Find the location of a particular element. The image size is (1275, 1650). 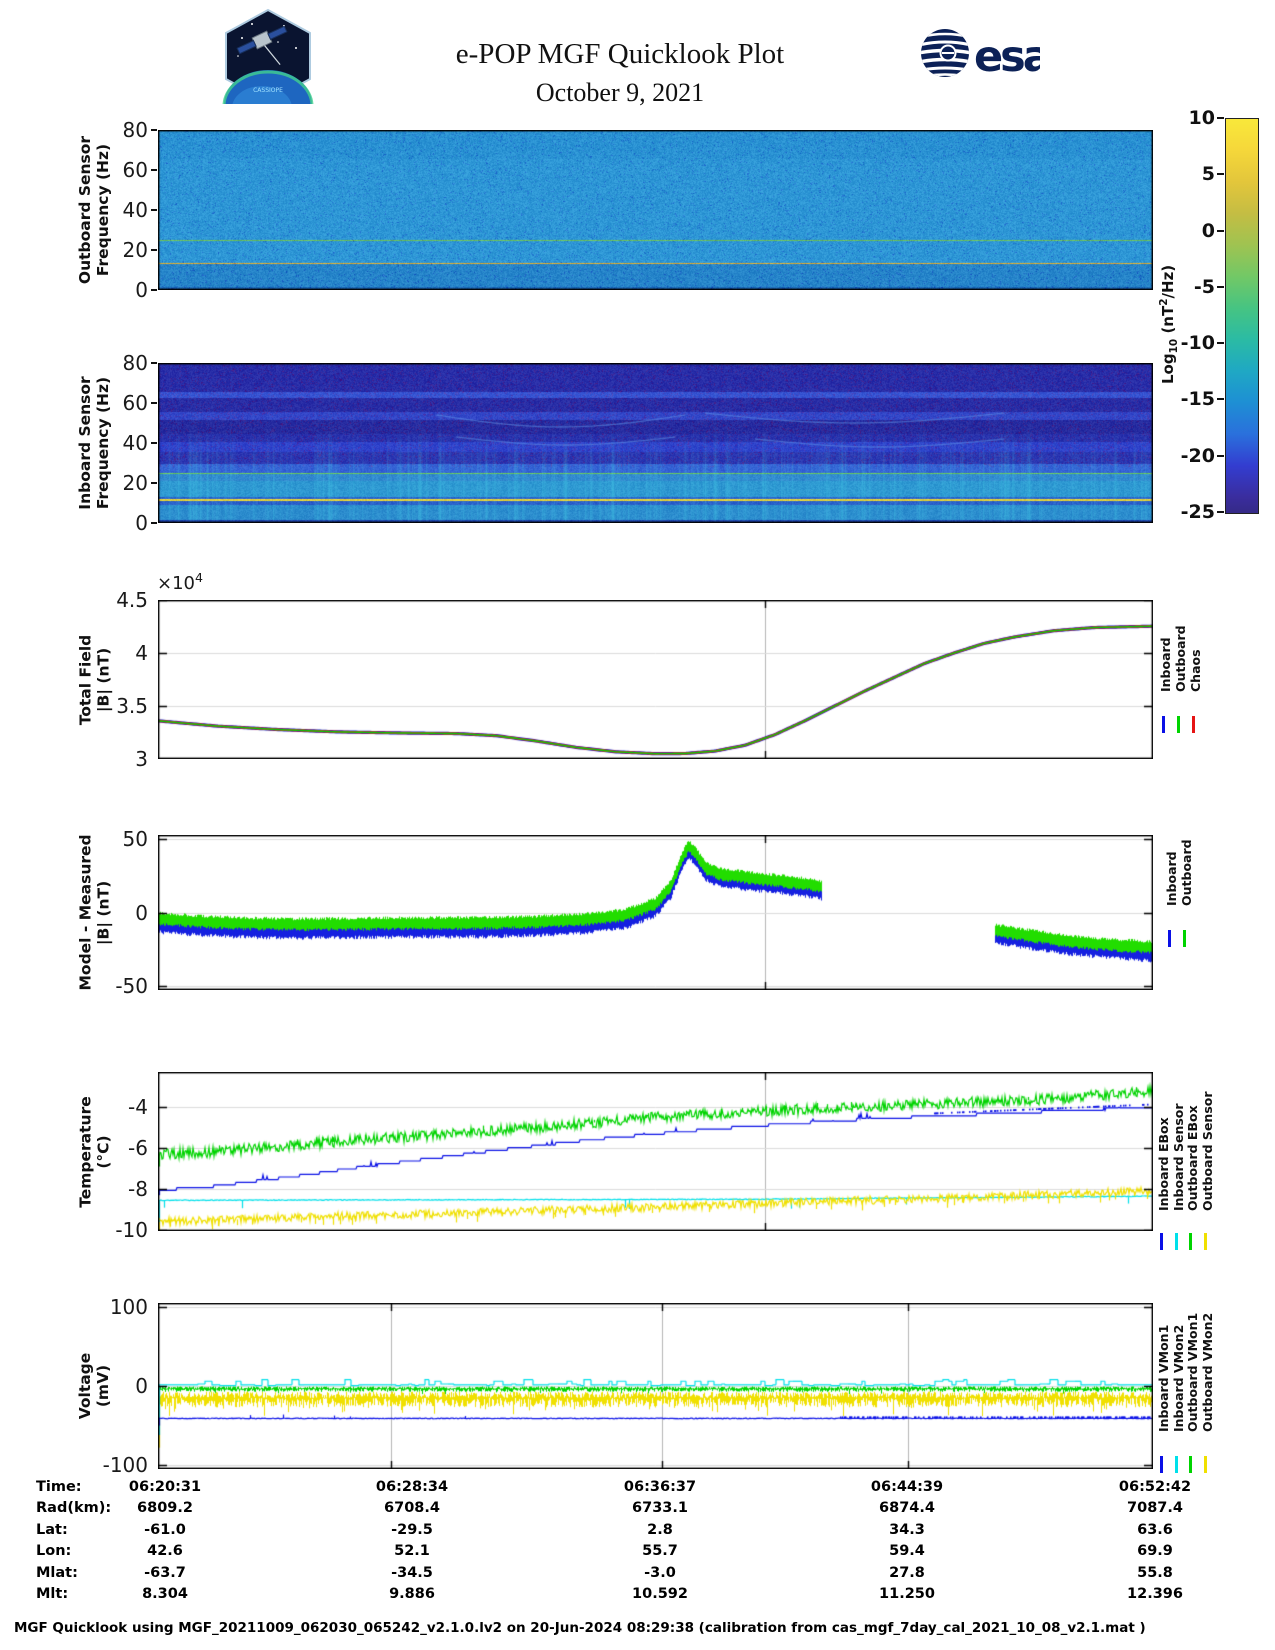

y-tick-label: -10 is located at coordinates (131, 1229).